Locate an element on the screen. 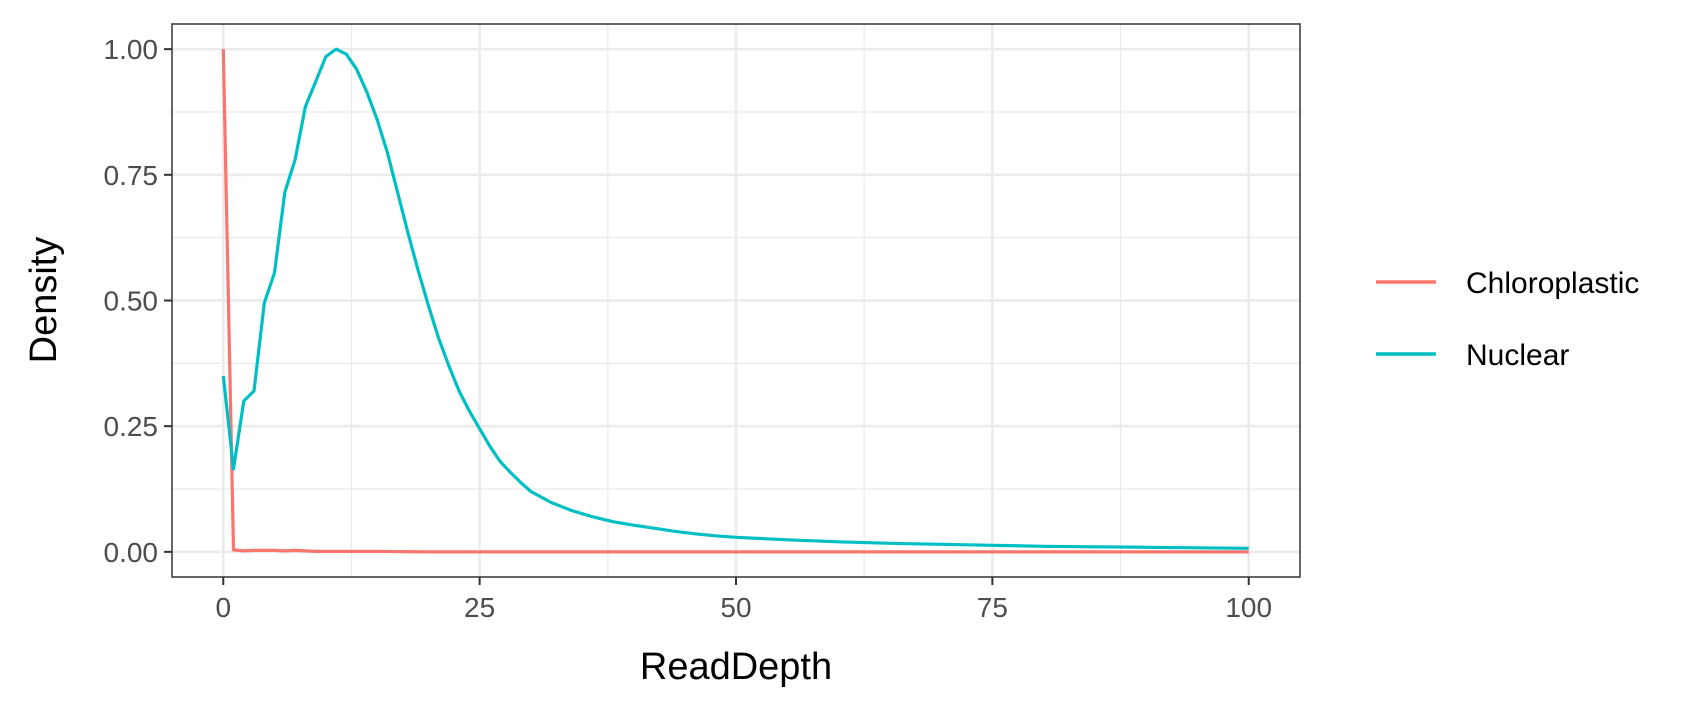 The image size is (1708, 705). legend: Chloroplastic Nuclear is located at coordinates (1507, 319).